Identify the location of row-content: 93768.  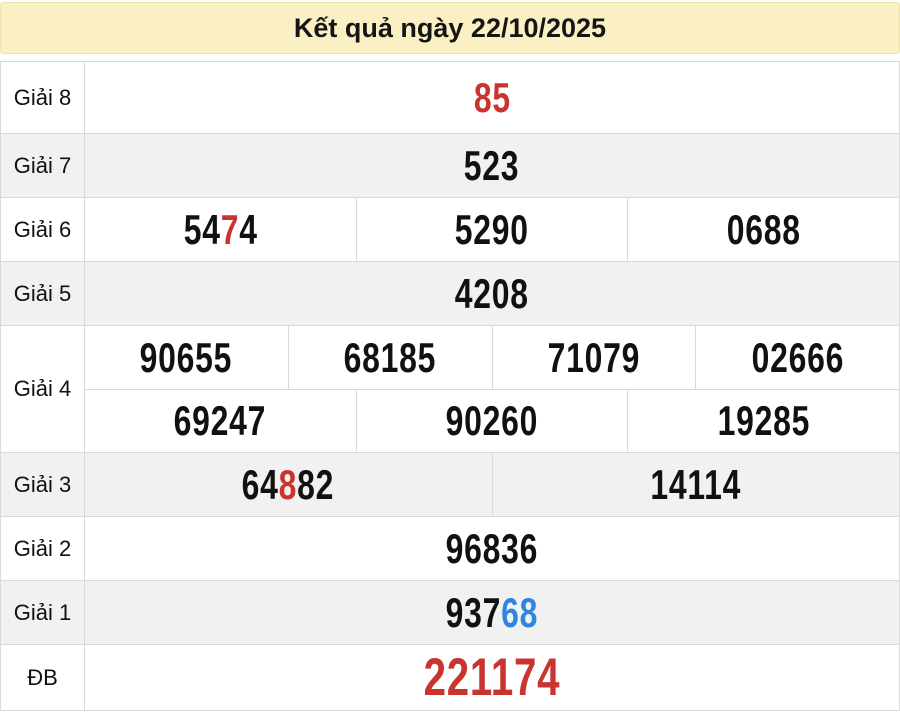
(492, 612).